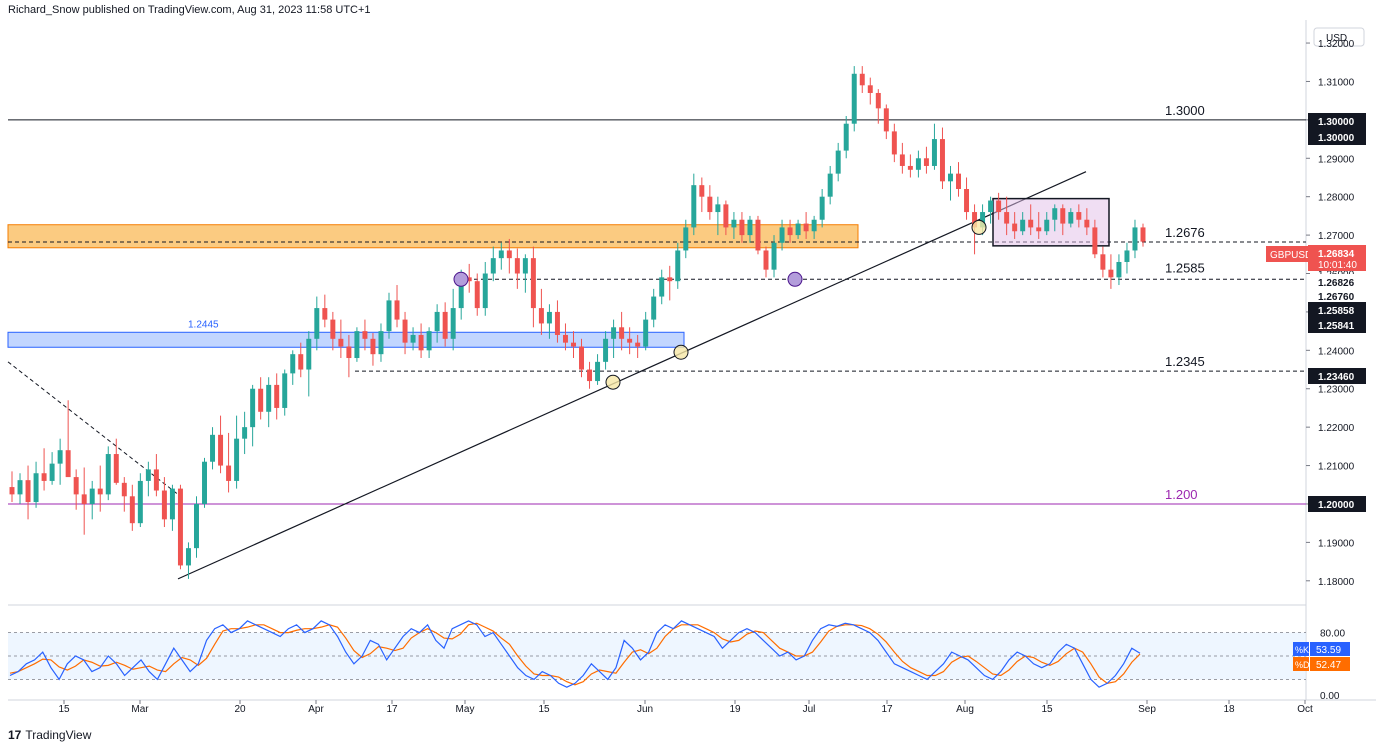 This screenshot has width=1377, height=750. I want to click on price-label-123460: 1.23460, so click(1336, 377).